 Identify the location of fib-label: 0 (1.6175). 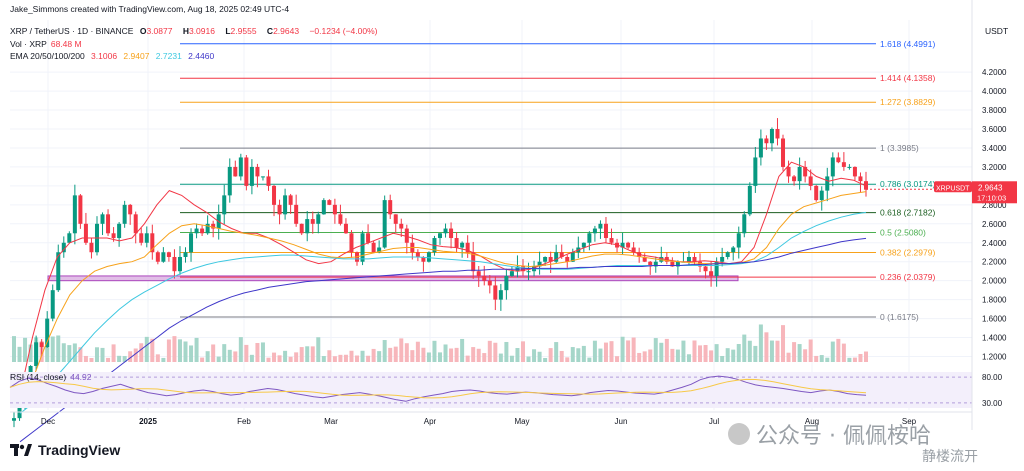
(899, 317).